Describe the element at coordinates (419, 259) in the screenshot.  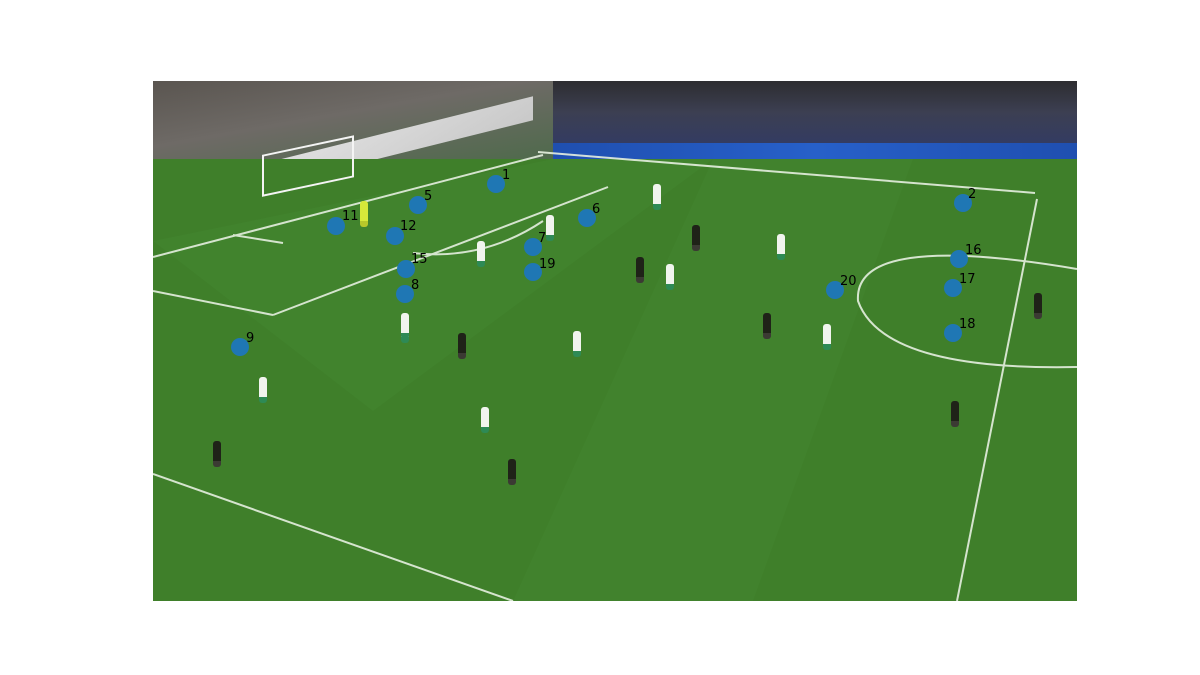
I see `marker-label-15: 15` at that location.